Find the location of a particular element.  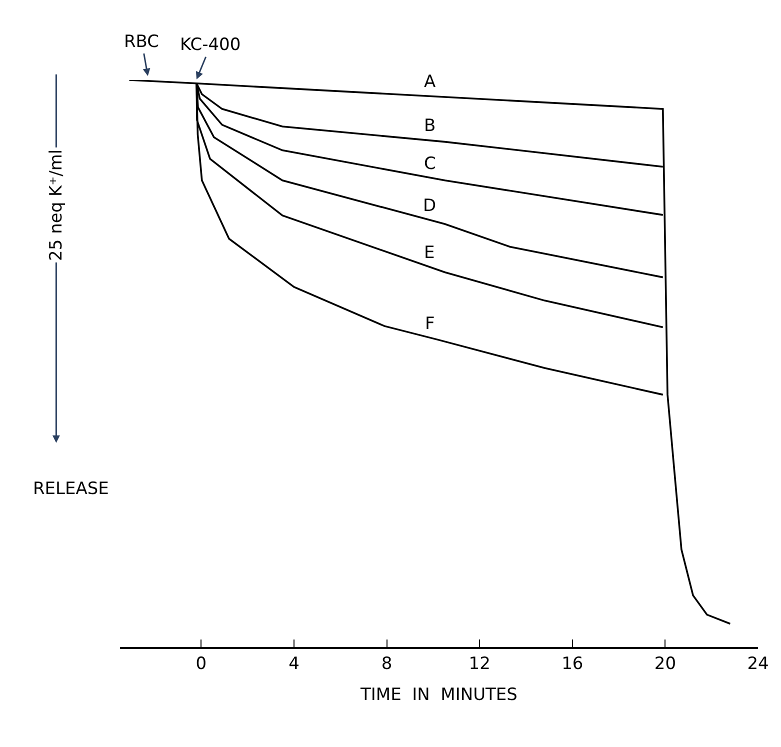

y-axis-title: 25 neq K⁺/ml is located at coordinates (56, 205).